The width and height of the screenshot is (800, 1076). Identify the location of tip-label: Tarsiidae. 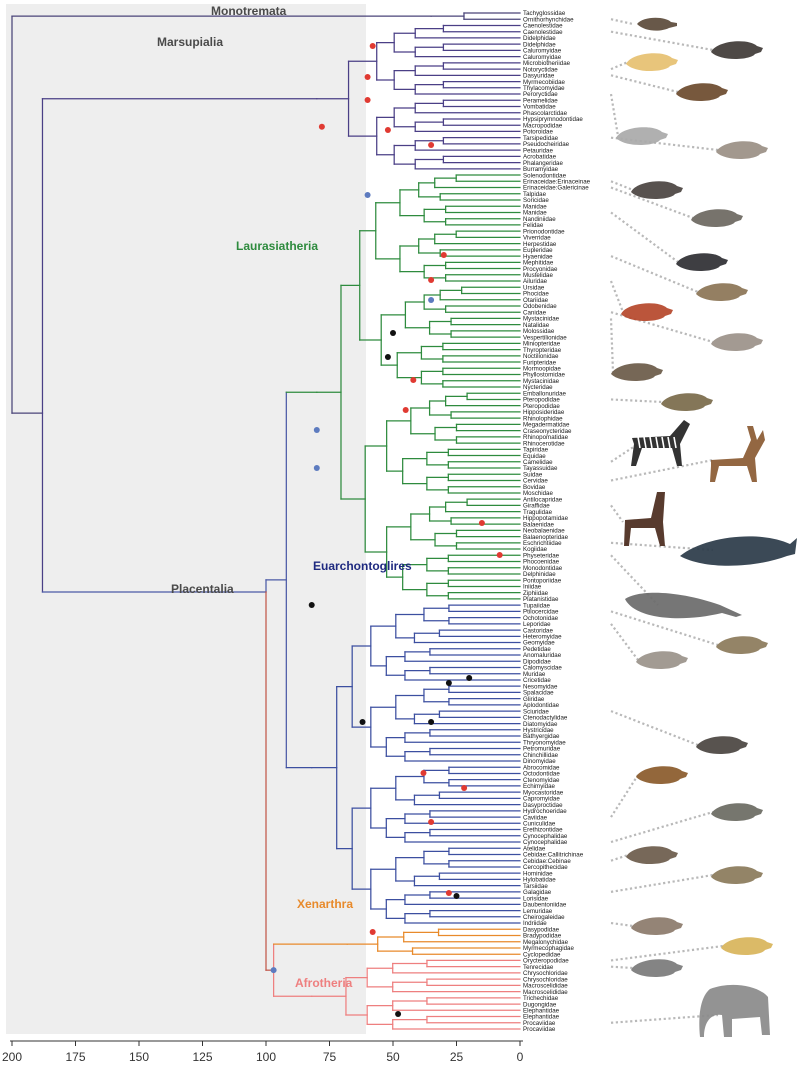
(535, 886).